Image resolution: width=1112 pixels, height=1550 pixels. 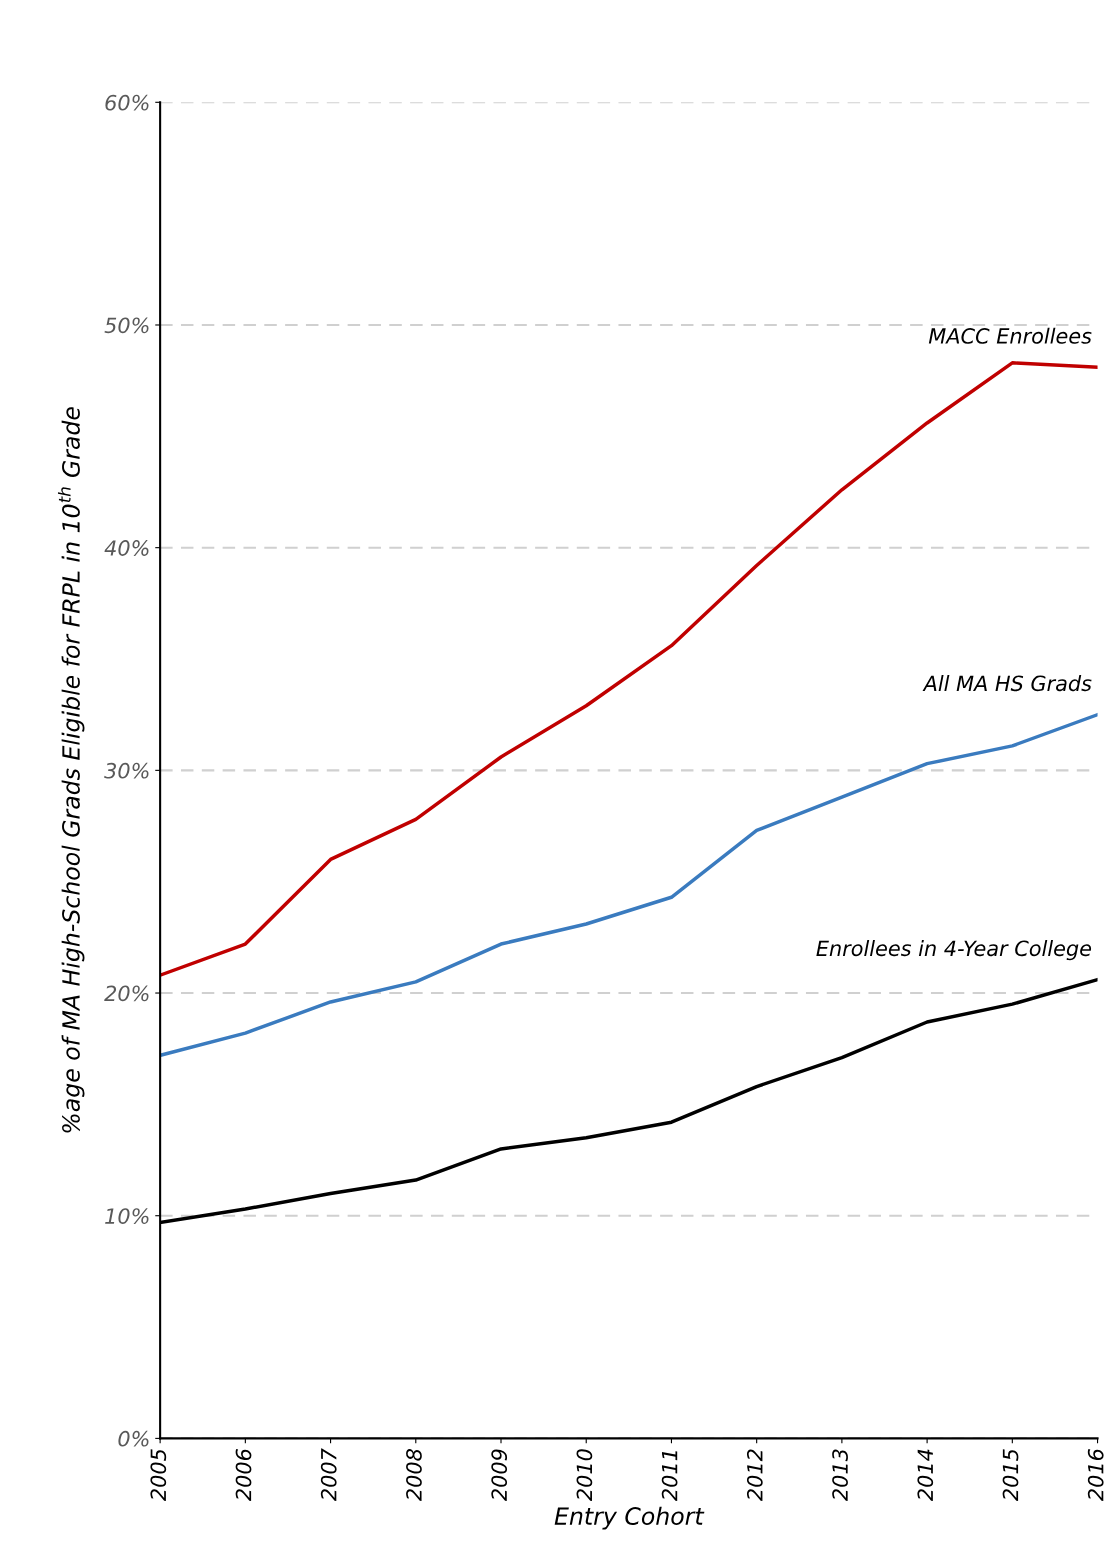 I want to click on y-tick-label: 30%, so click(x=126, y=770).